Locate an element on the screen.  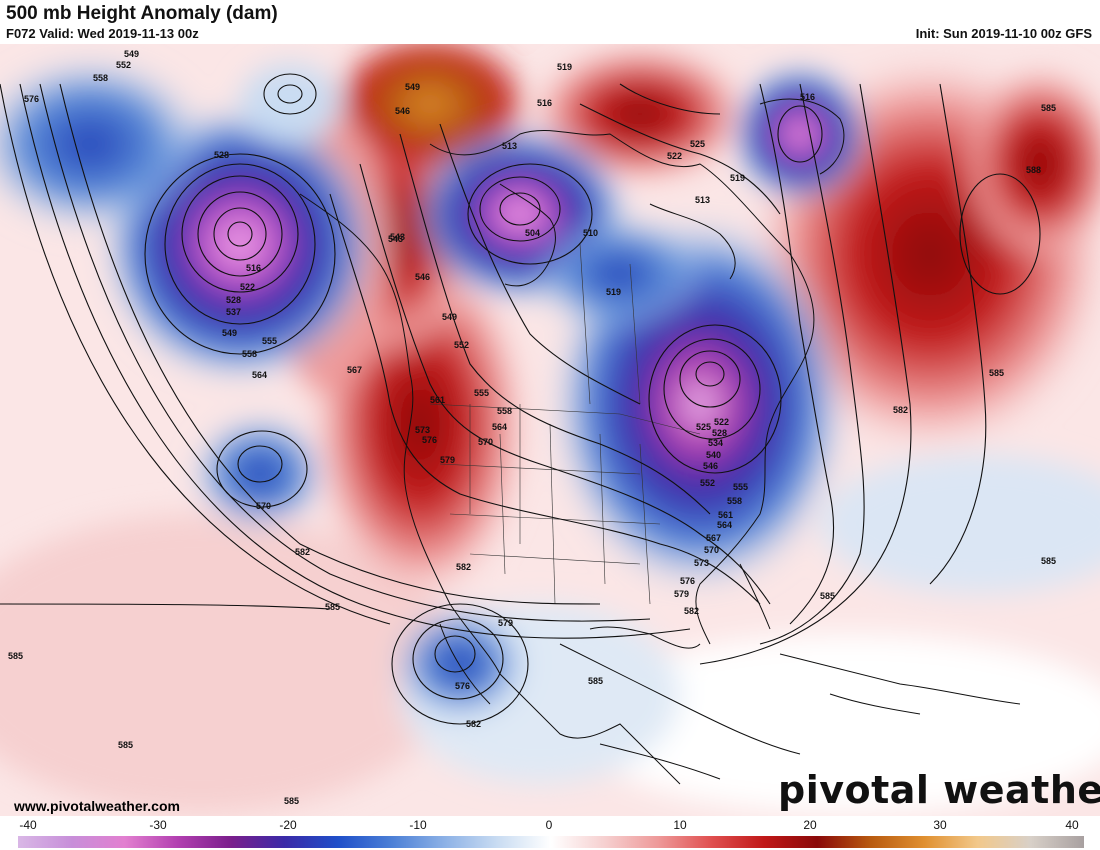
contour-label: 510 is located at coordinates (590, 233).